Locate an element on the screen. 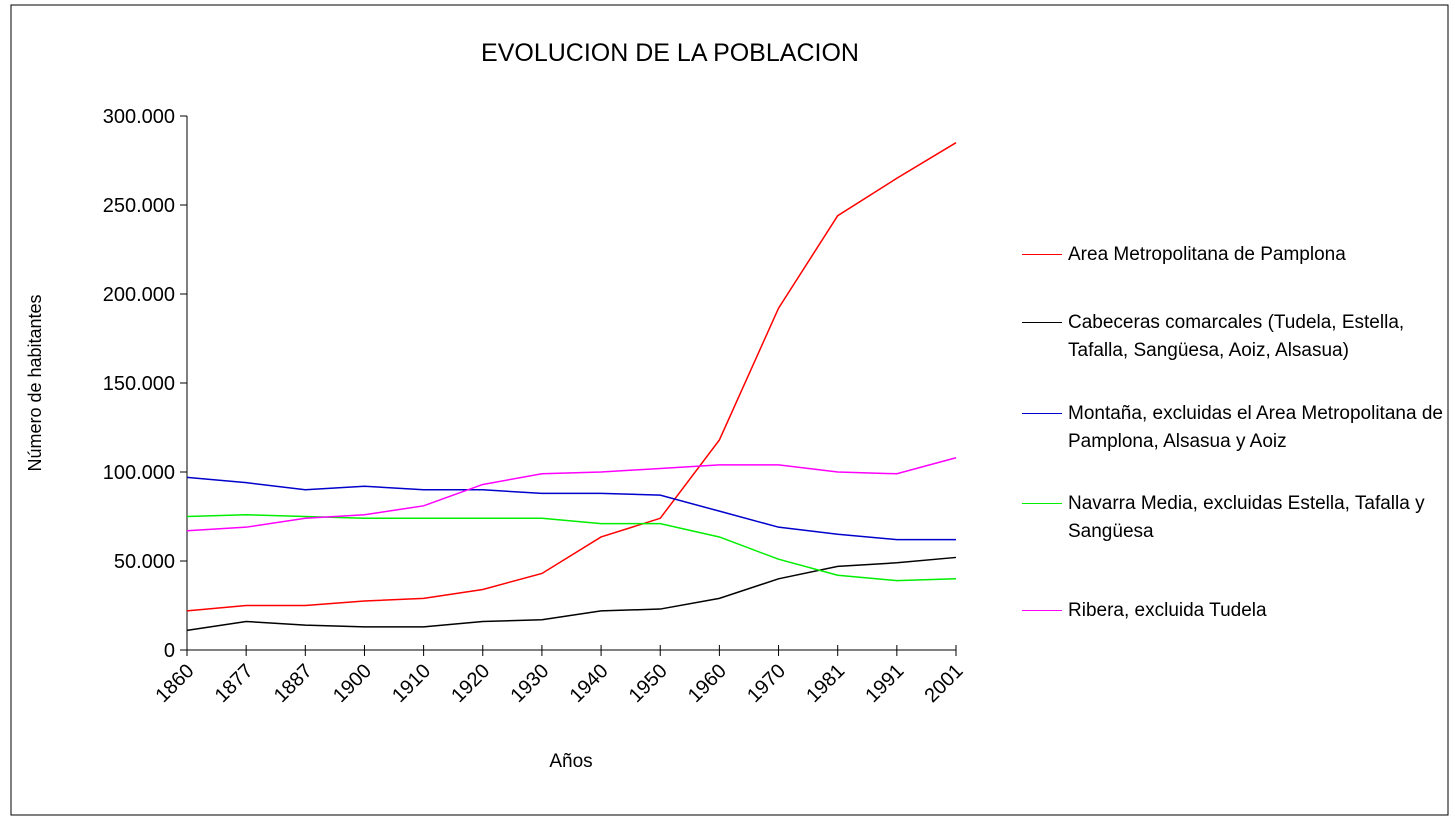 Image resolution: width=1455 pixels, height=822 pixels. y-axis-label: Número de habitantes is located at coordinates (35, 382).